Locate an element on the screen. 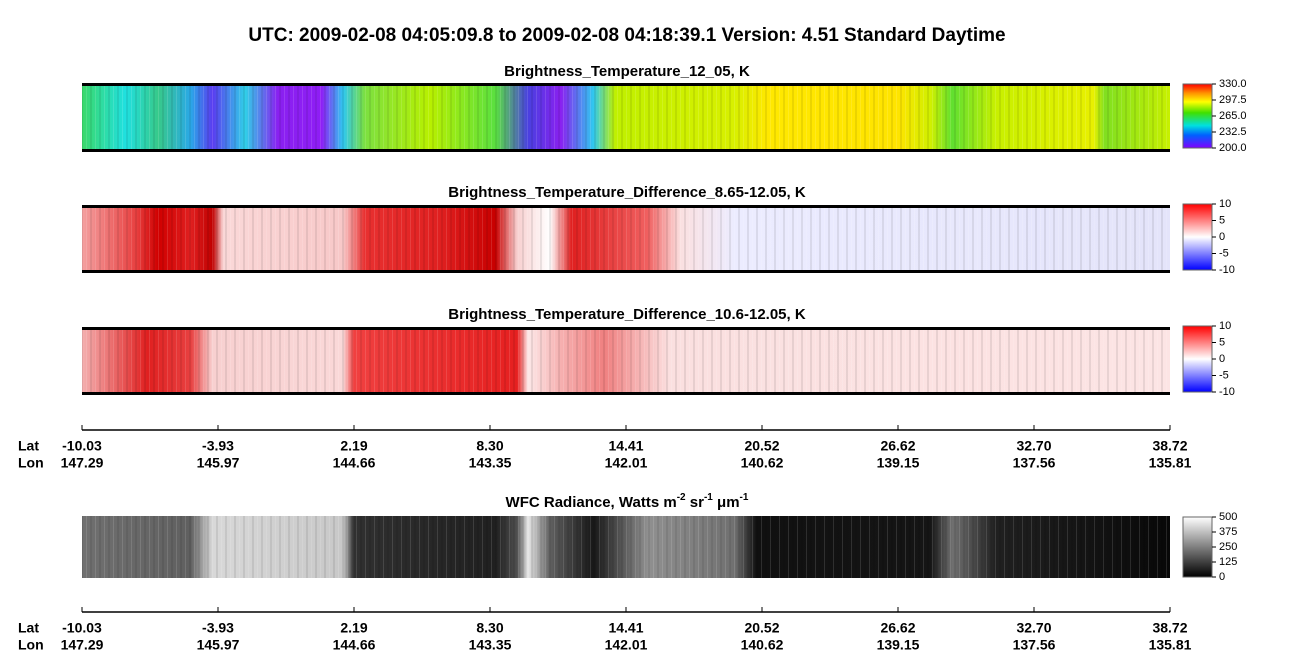 Image resolution: width=1300 pixels, height=667 pixels. colorbar-label: 375 is located at coordinates (1228, 532).